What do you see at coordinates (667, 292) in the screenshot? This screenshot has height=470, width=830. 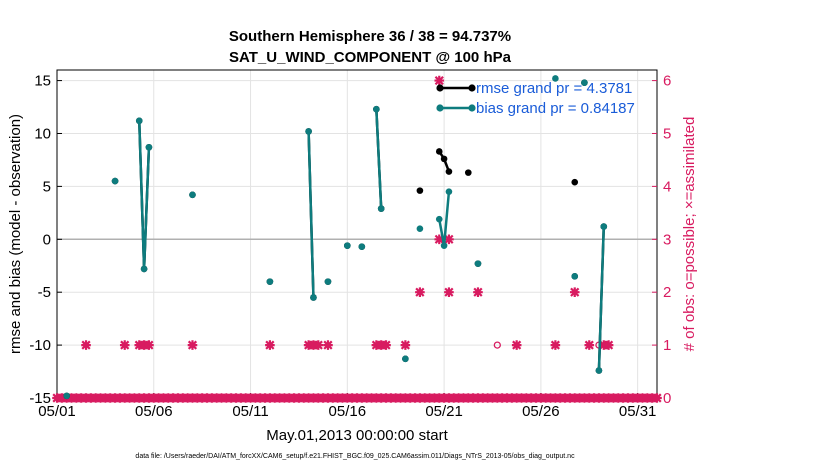 I see `y-right-tick-label: 2` at bounding box center [667, 292].